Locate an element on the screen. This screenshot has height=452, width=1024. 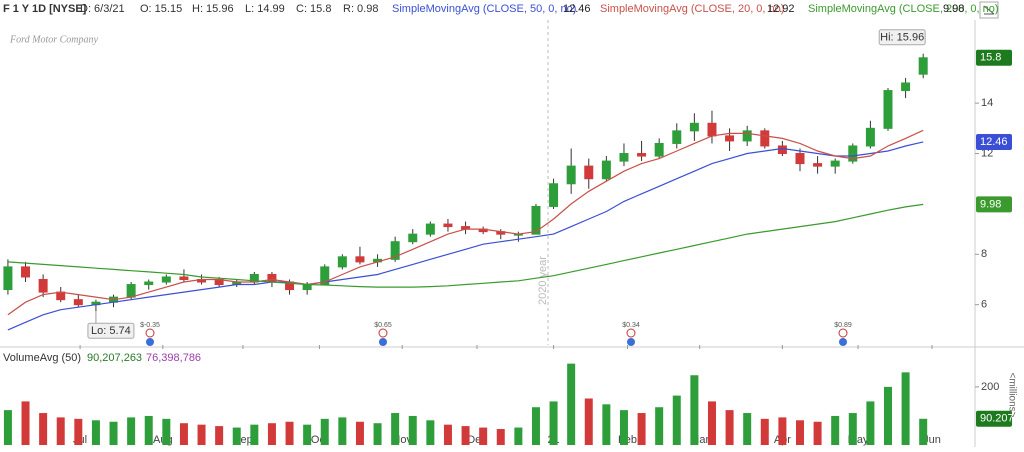
volume-average: 76,398,786 is located at coordinates (173, 358).